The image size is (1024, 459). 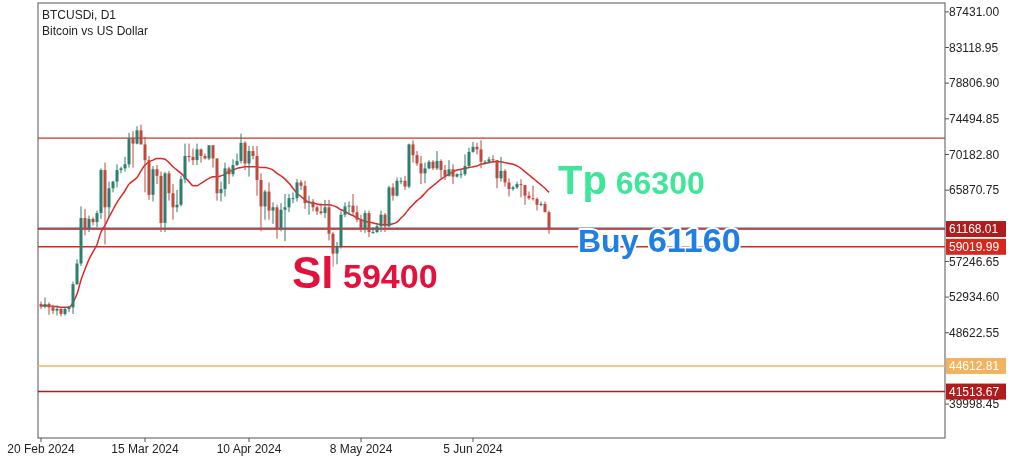 What do you see at coordinates (974, 297) in the screenshot?
I see `y-tick-label: 52934.60` at bounding box center [974, 297].